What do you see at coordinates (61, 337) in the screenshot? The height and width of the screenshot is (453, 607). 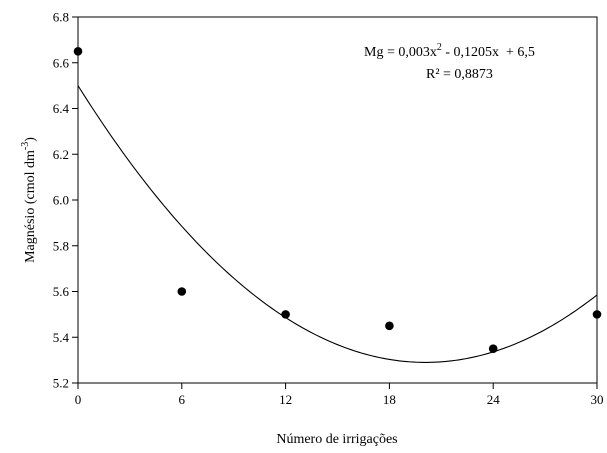 I see `y-tick-label: 5.4` at bounding box center [61, 337].